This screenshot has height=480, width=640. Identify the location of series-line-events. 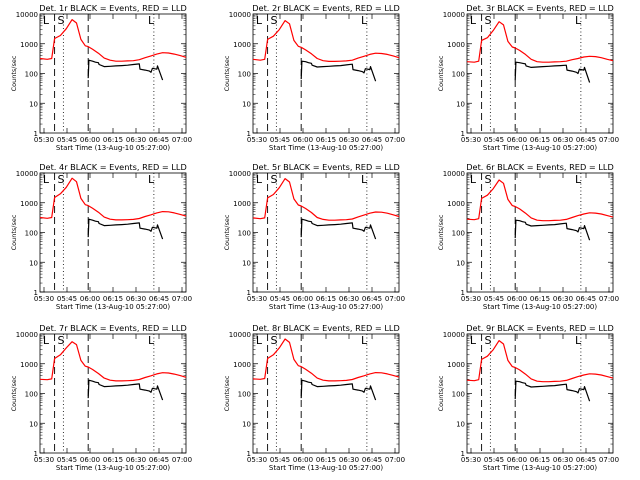
(338, 71).